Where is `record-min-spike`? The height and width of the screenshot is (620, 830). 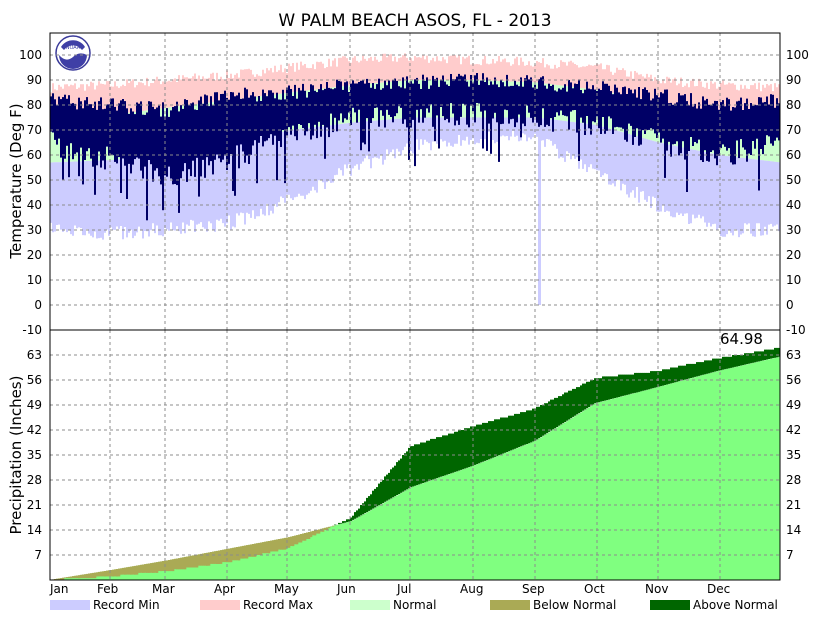 record-min-spike is located at coordinates (539, 217).